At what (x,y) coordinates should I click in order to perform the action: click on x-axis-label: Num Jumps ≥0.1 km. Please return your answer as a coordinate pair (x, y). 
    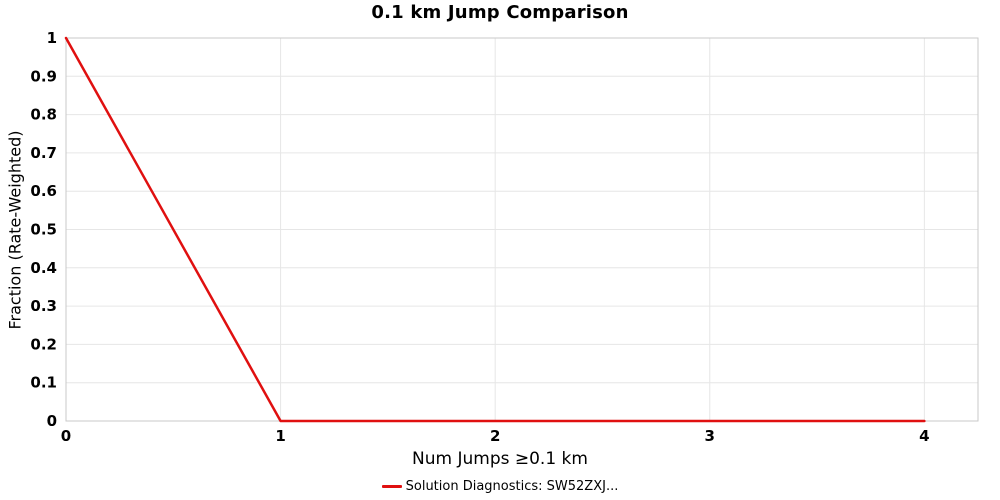
    Looking at the image, I should click on (500, 459).